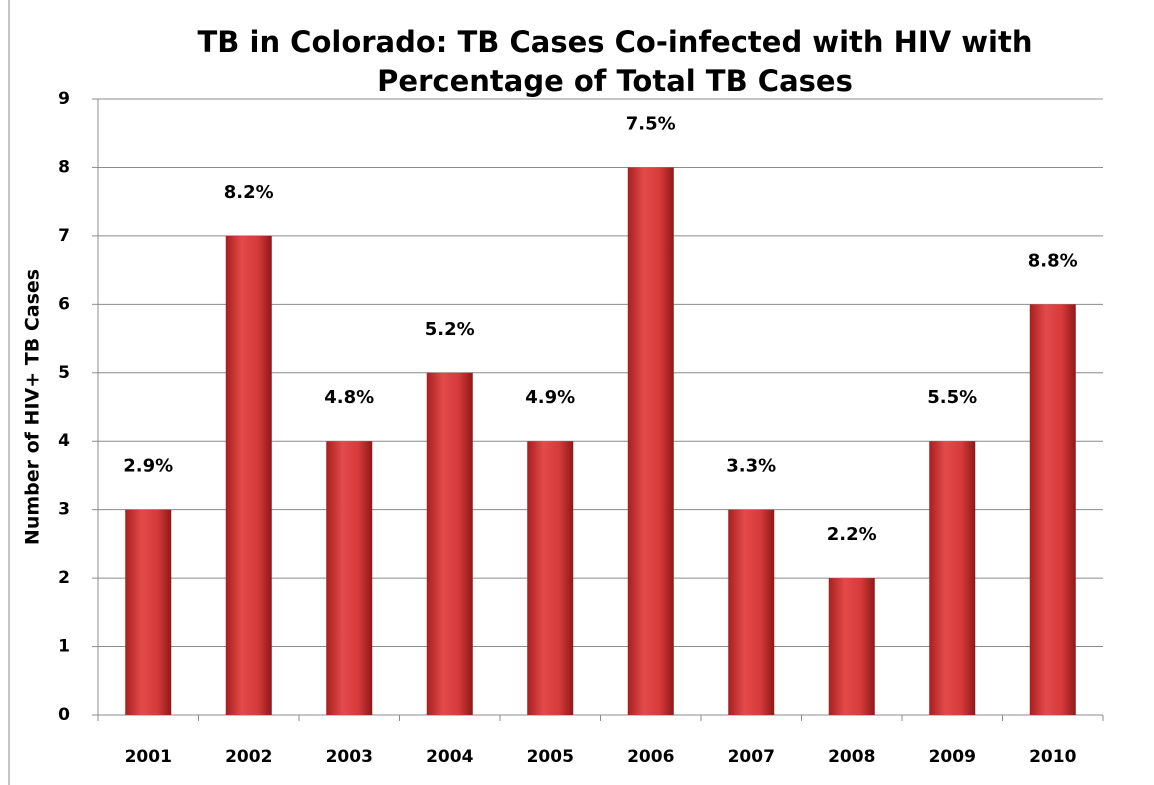 The height and width of the screenshot is (785, 1154). Describe the element at coordinates (1052, 757) in the screenshot. I see `x-tick-label: 2010` at that location.